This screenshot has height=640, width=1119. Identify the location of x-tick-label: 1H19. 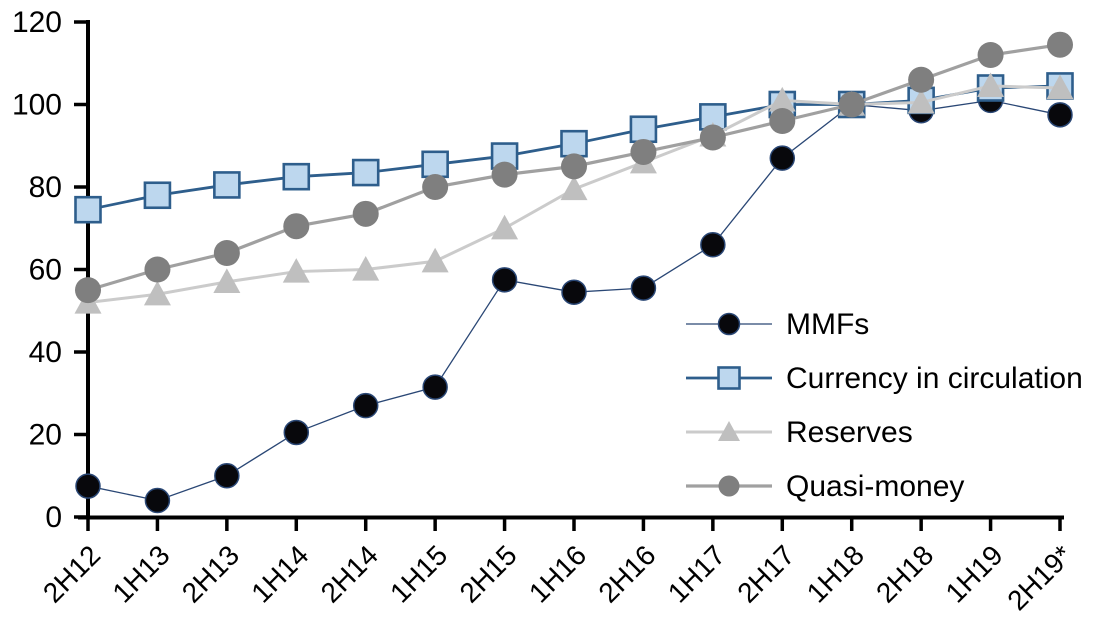
(974, 573).